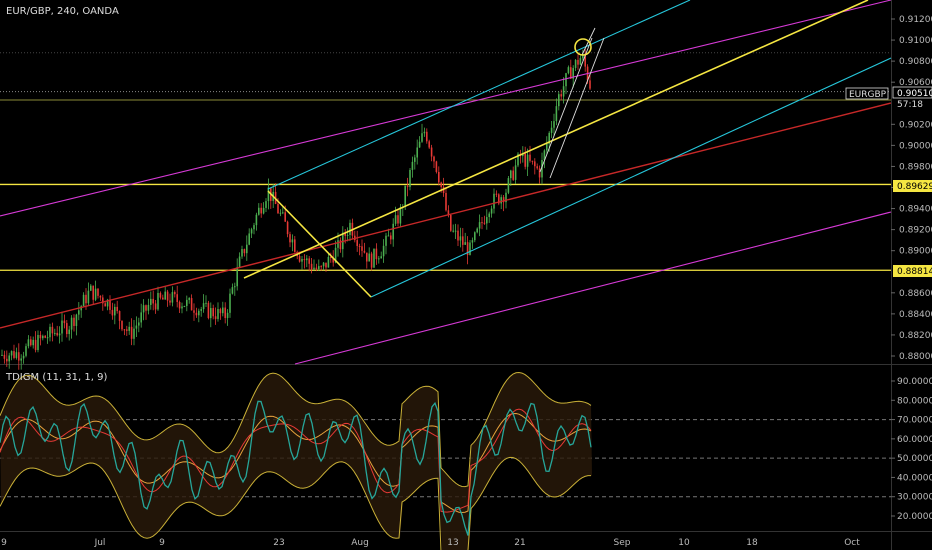 The width and height of the screenshot is (932, 550). What do you see at coordinates (583, 47) in the screenshot?
I see `highlight-circle` at bounding box center [583, 47].